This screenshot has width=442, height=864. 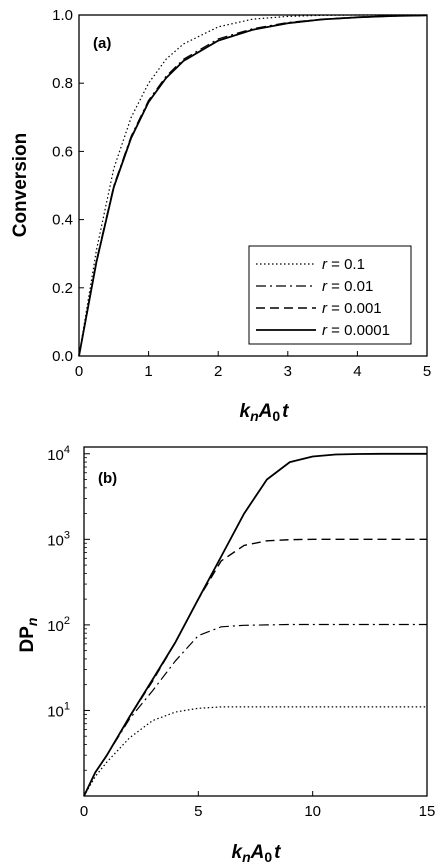 I want to click on panel-a-y-axis-label: Conversion, so click(x=20, y=185).